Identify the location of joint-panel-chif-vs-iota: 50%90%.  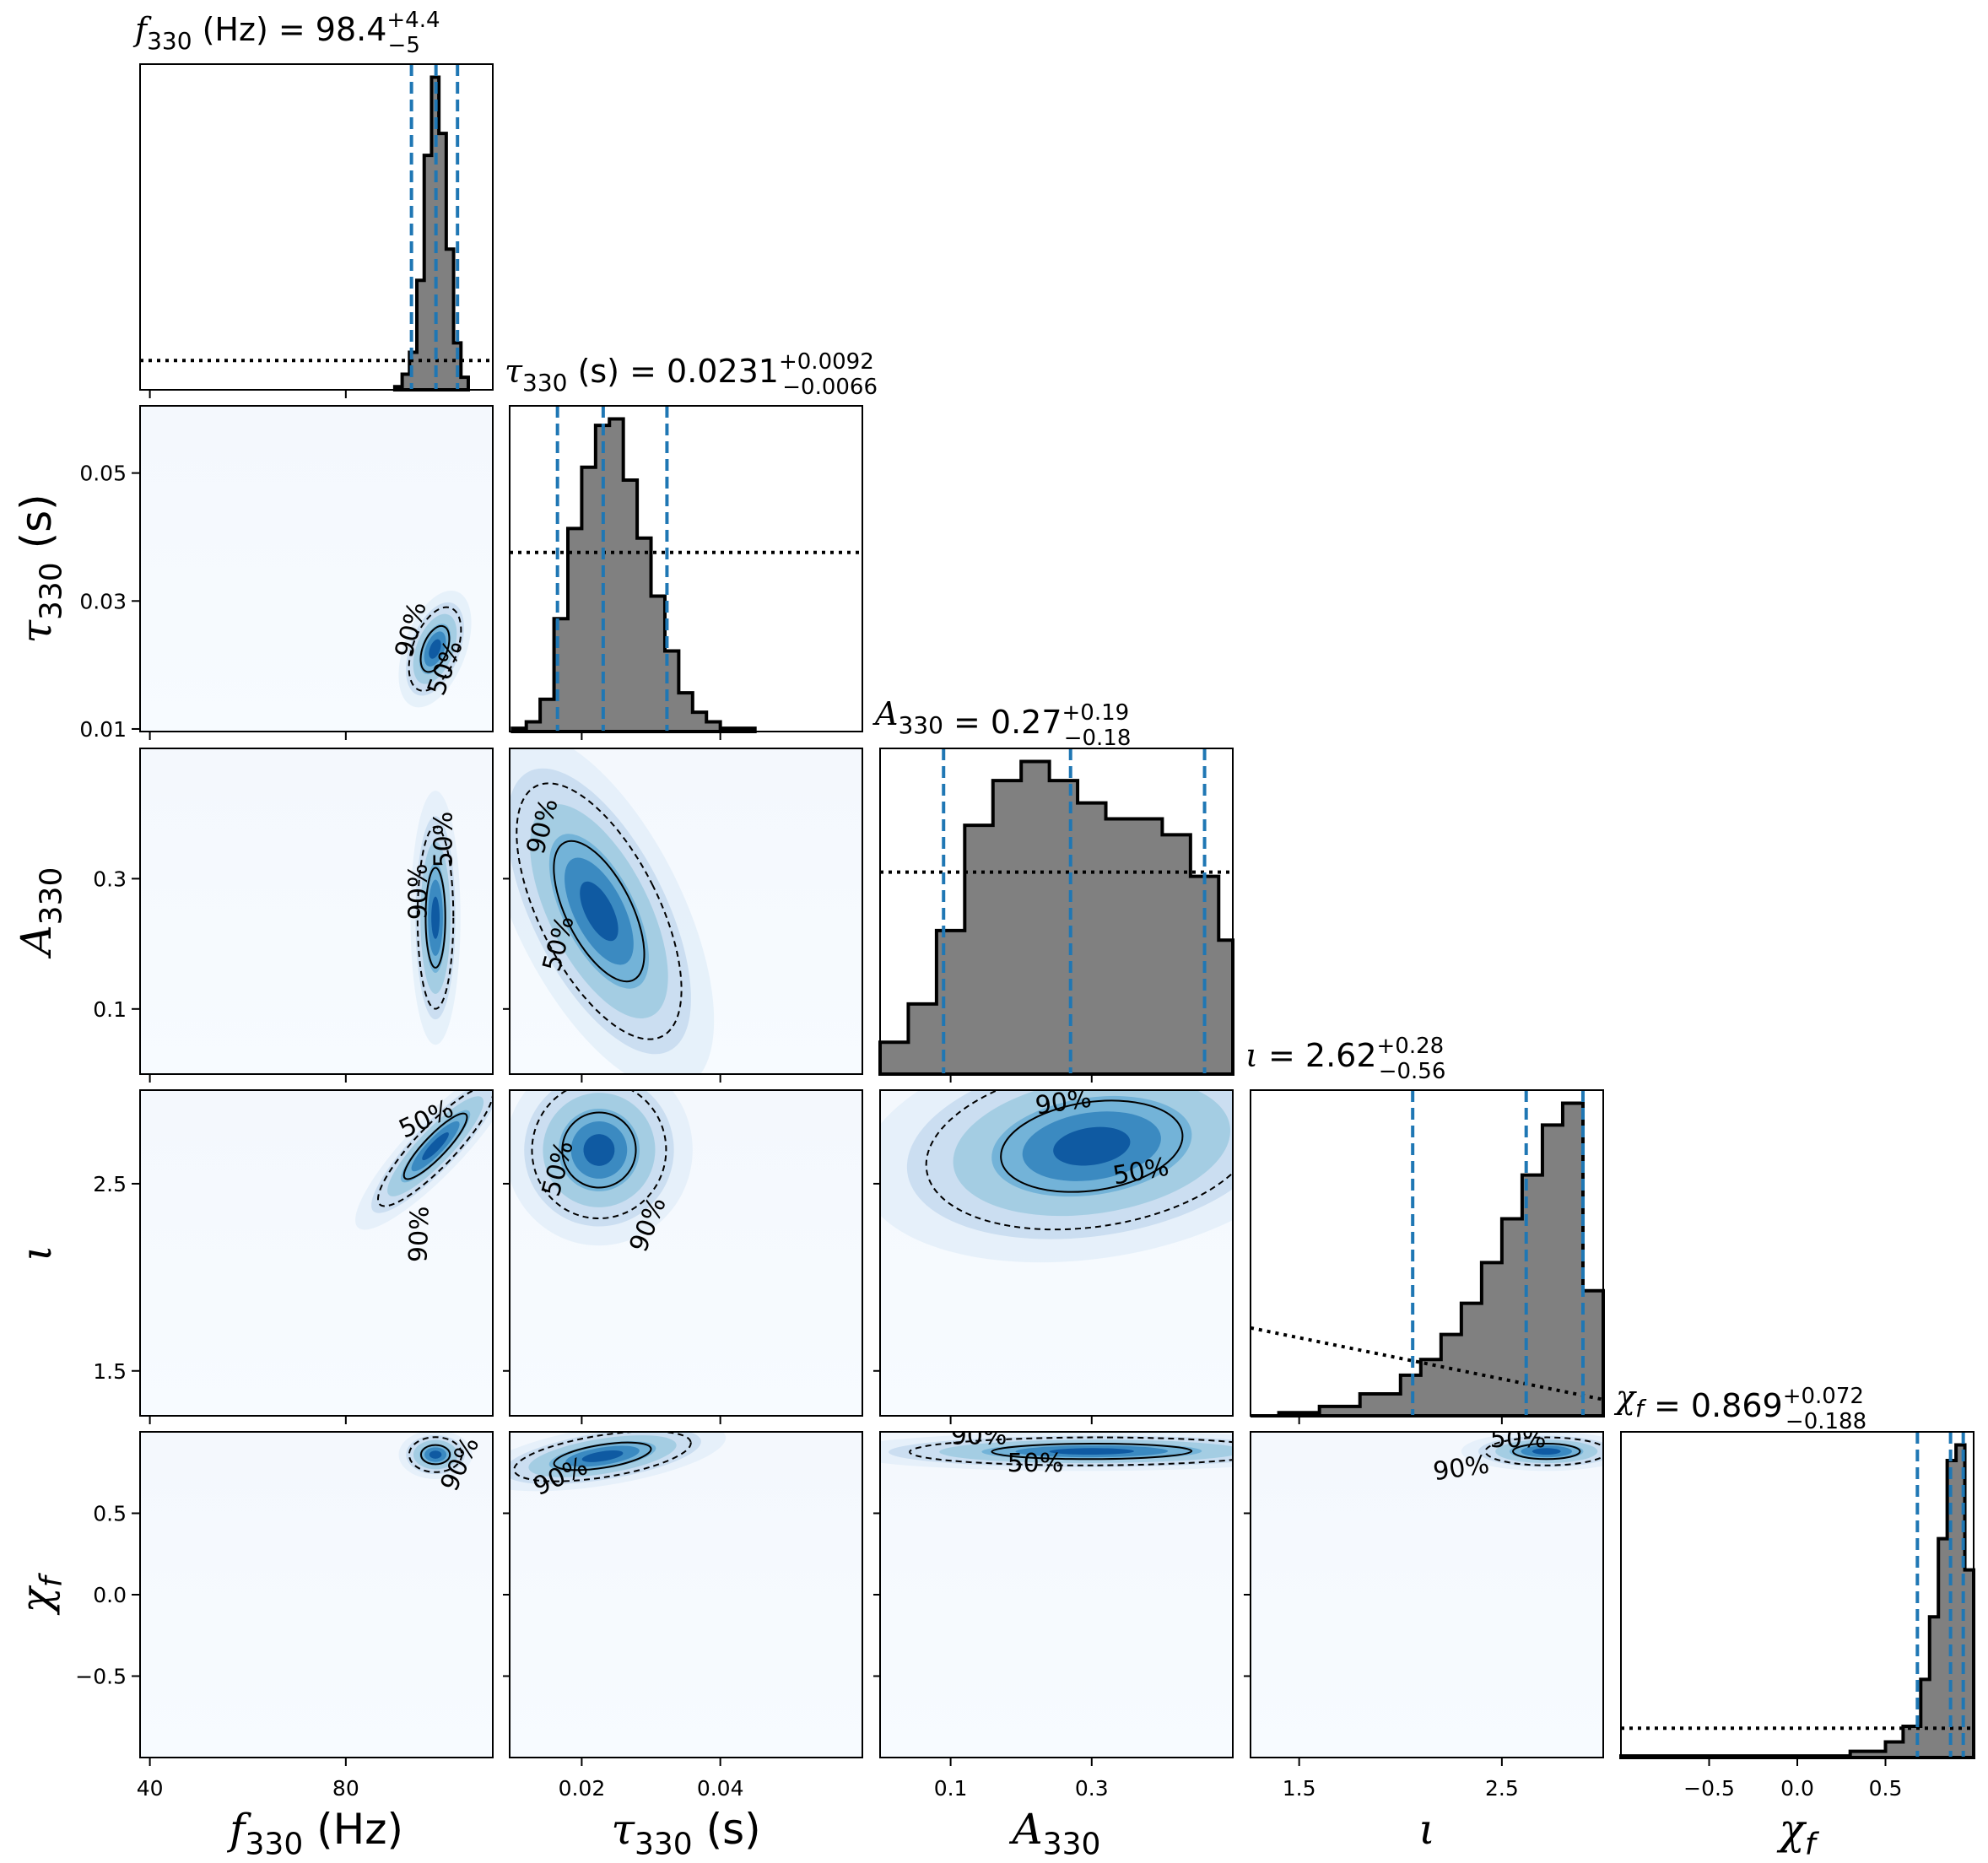
(1427, 1591).